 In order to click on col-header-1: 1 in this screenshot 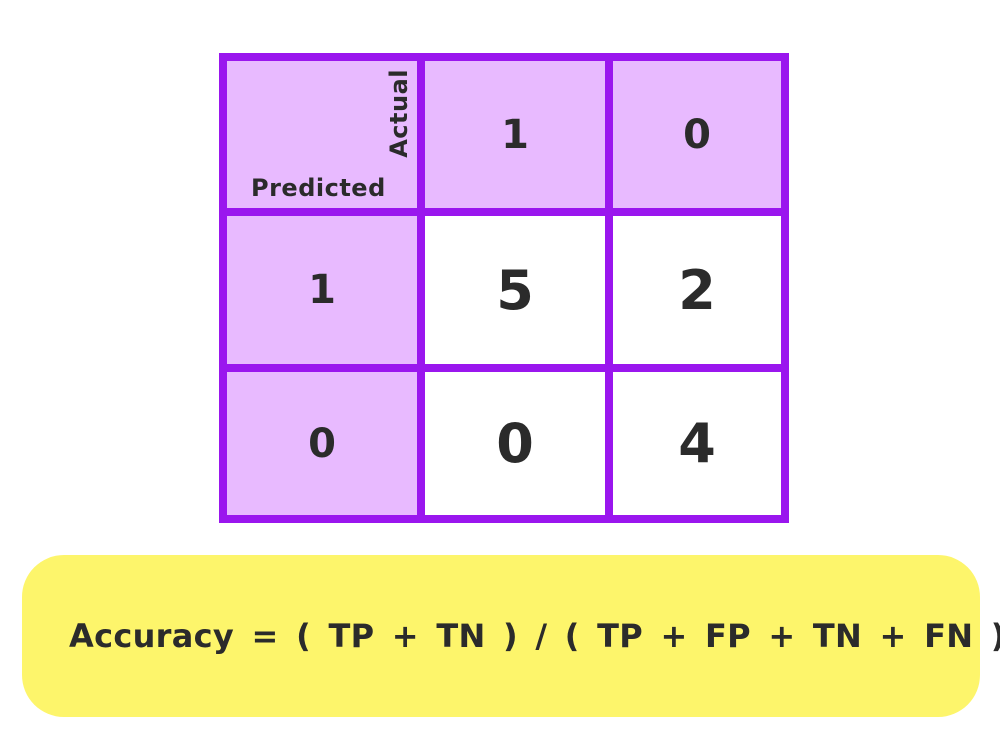, I will do `click(515, 134)`.